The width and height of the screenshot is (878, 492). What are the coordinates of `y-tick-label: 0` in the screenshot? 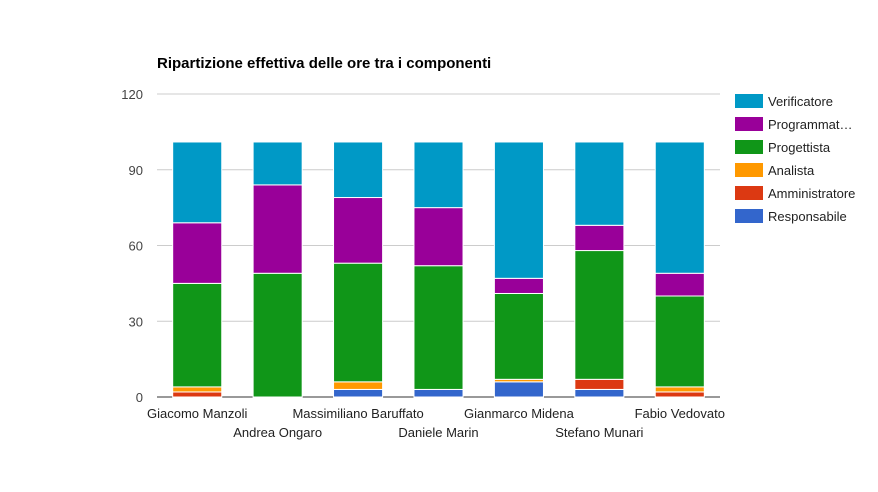 It's located at (139, 397).